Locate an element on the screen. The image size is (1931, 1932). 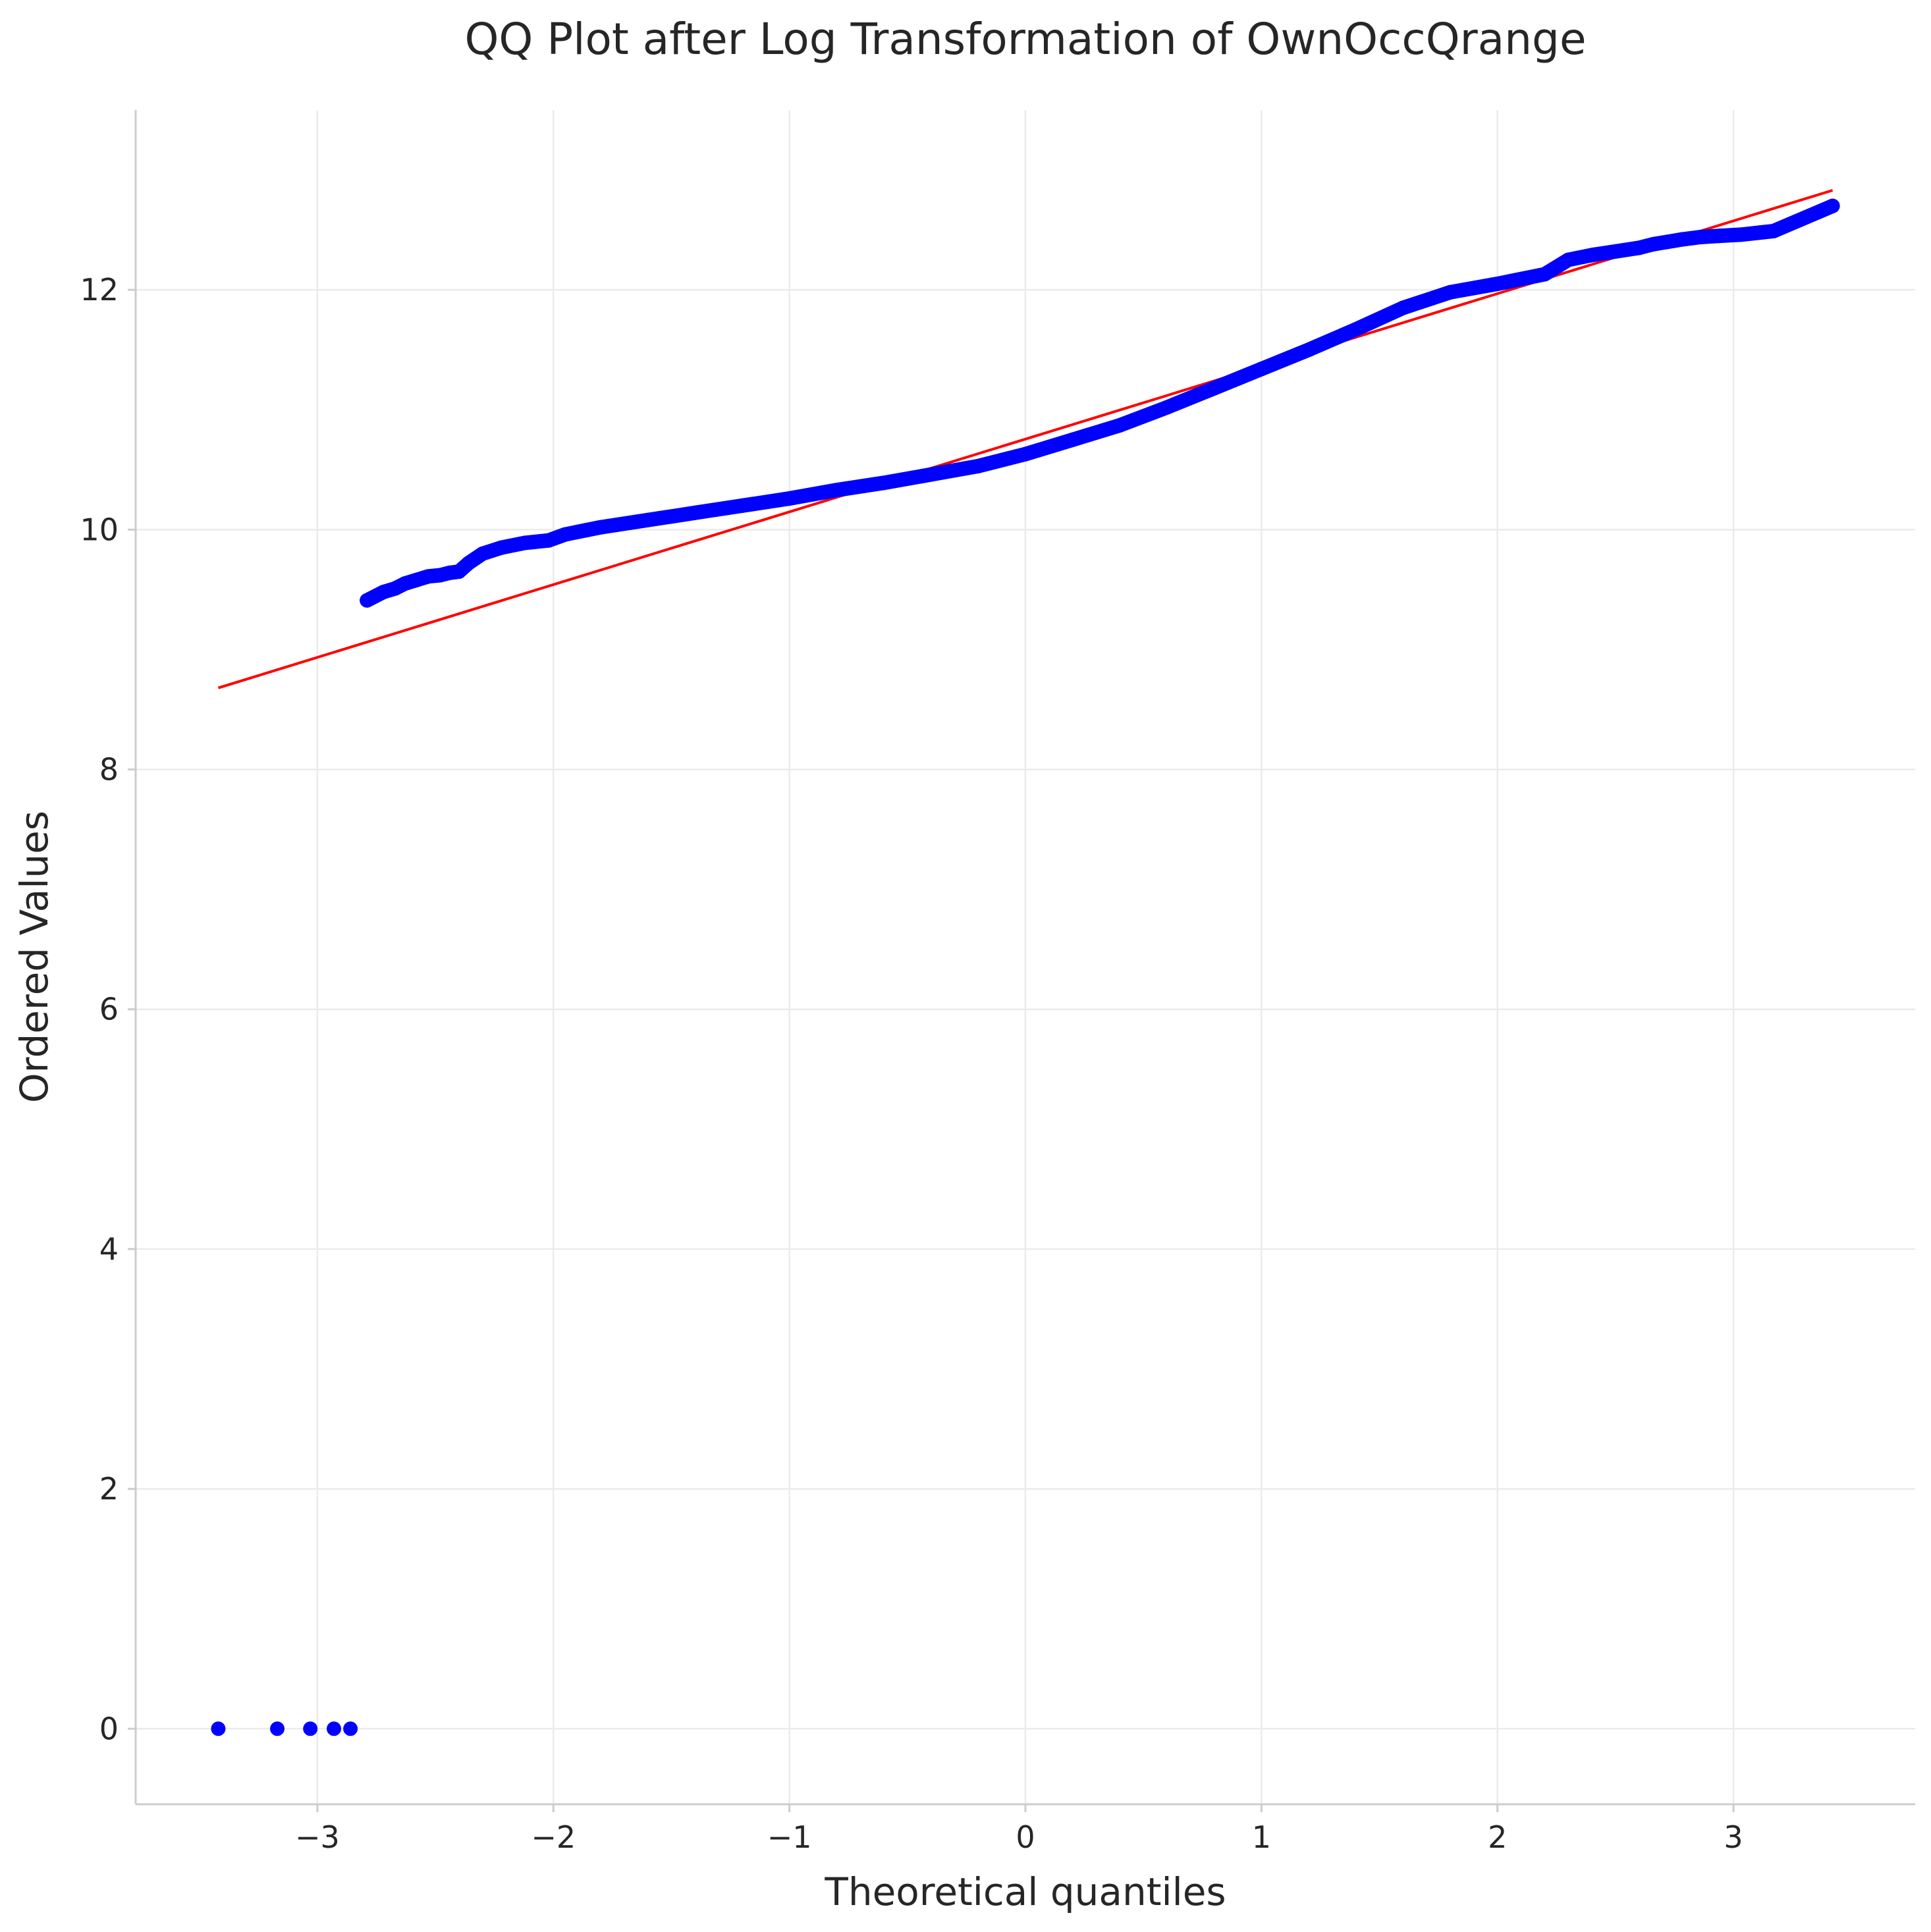
y-tick-label: 0 is located at coordinates (109, 1728).